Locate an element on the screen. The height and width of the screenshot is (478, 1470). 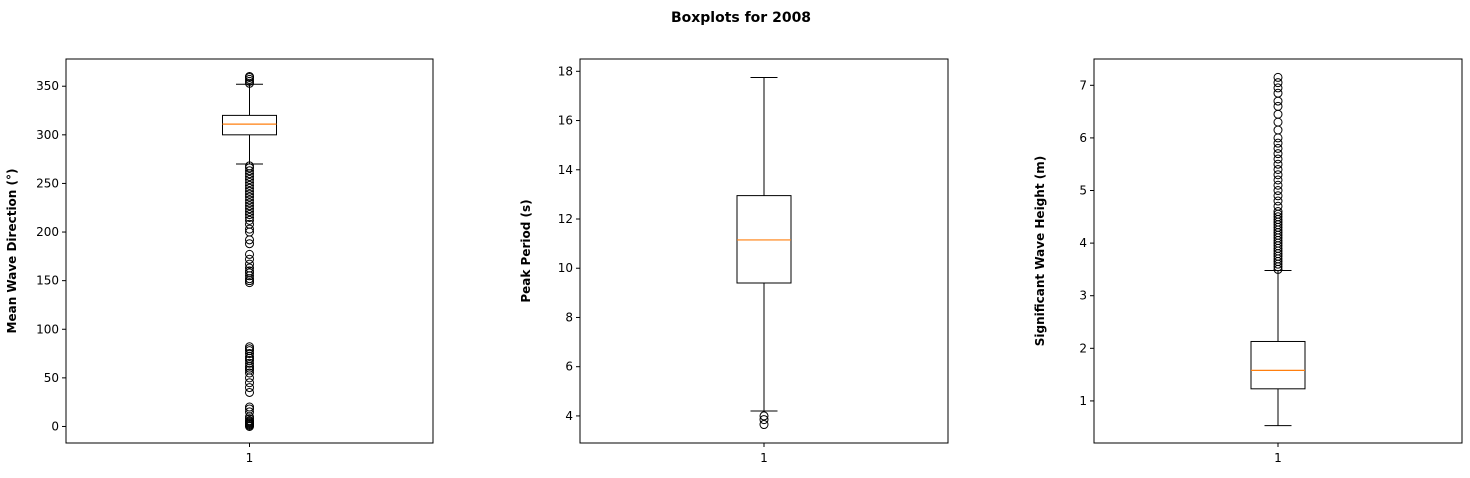
y-tick-label: 5 is located at coordinates (1083, 191).